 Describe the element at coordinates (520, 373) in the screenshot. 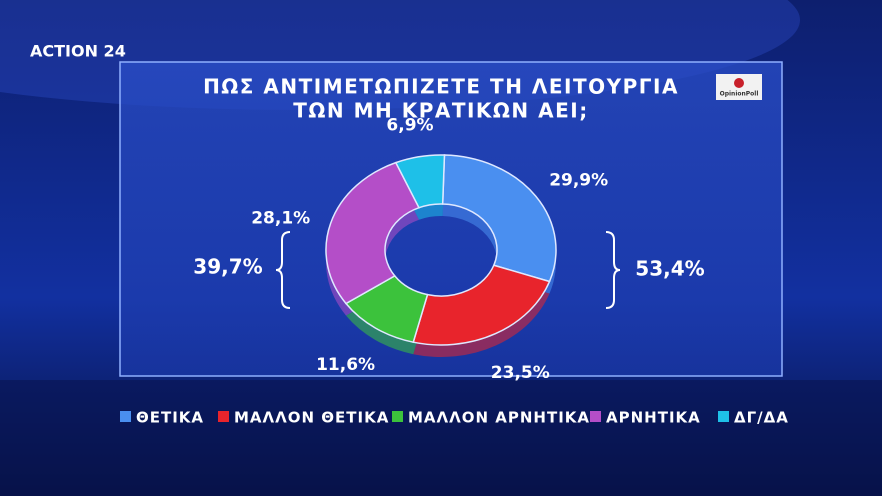

I see `value-label: 23,5%` at that location.